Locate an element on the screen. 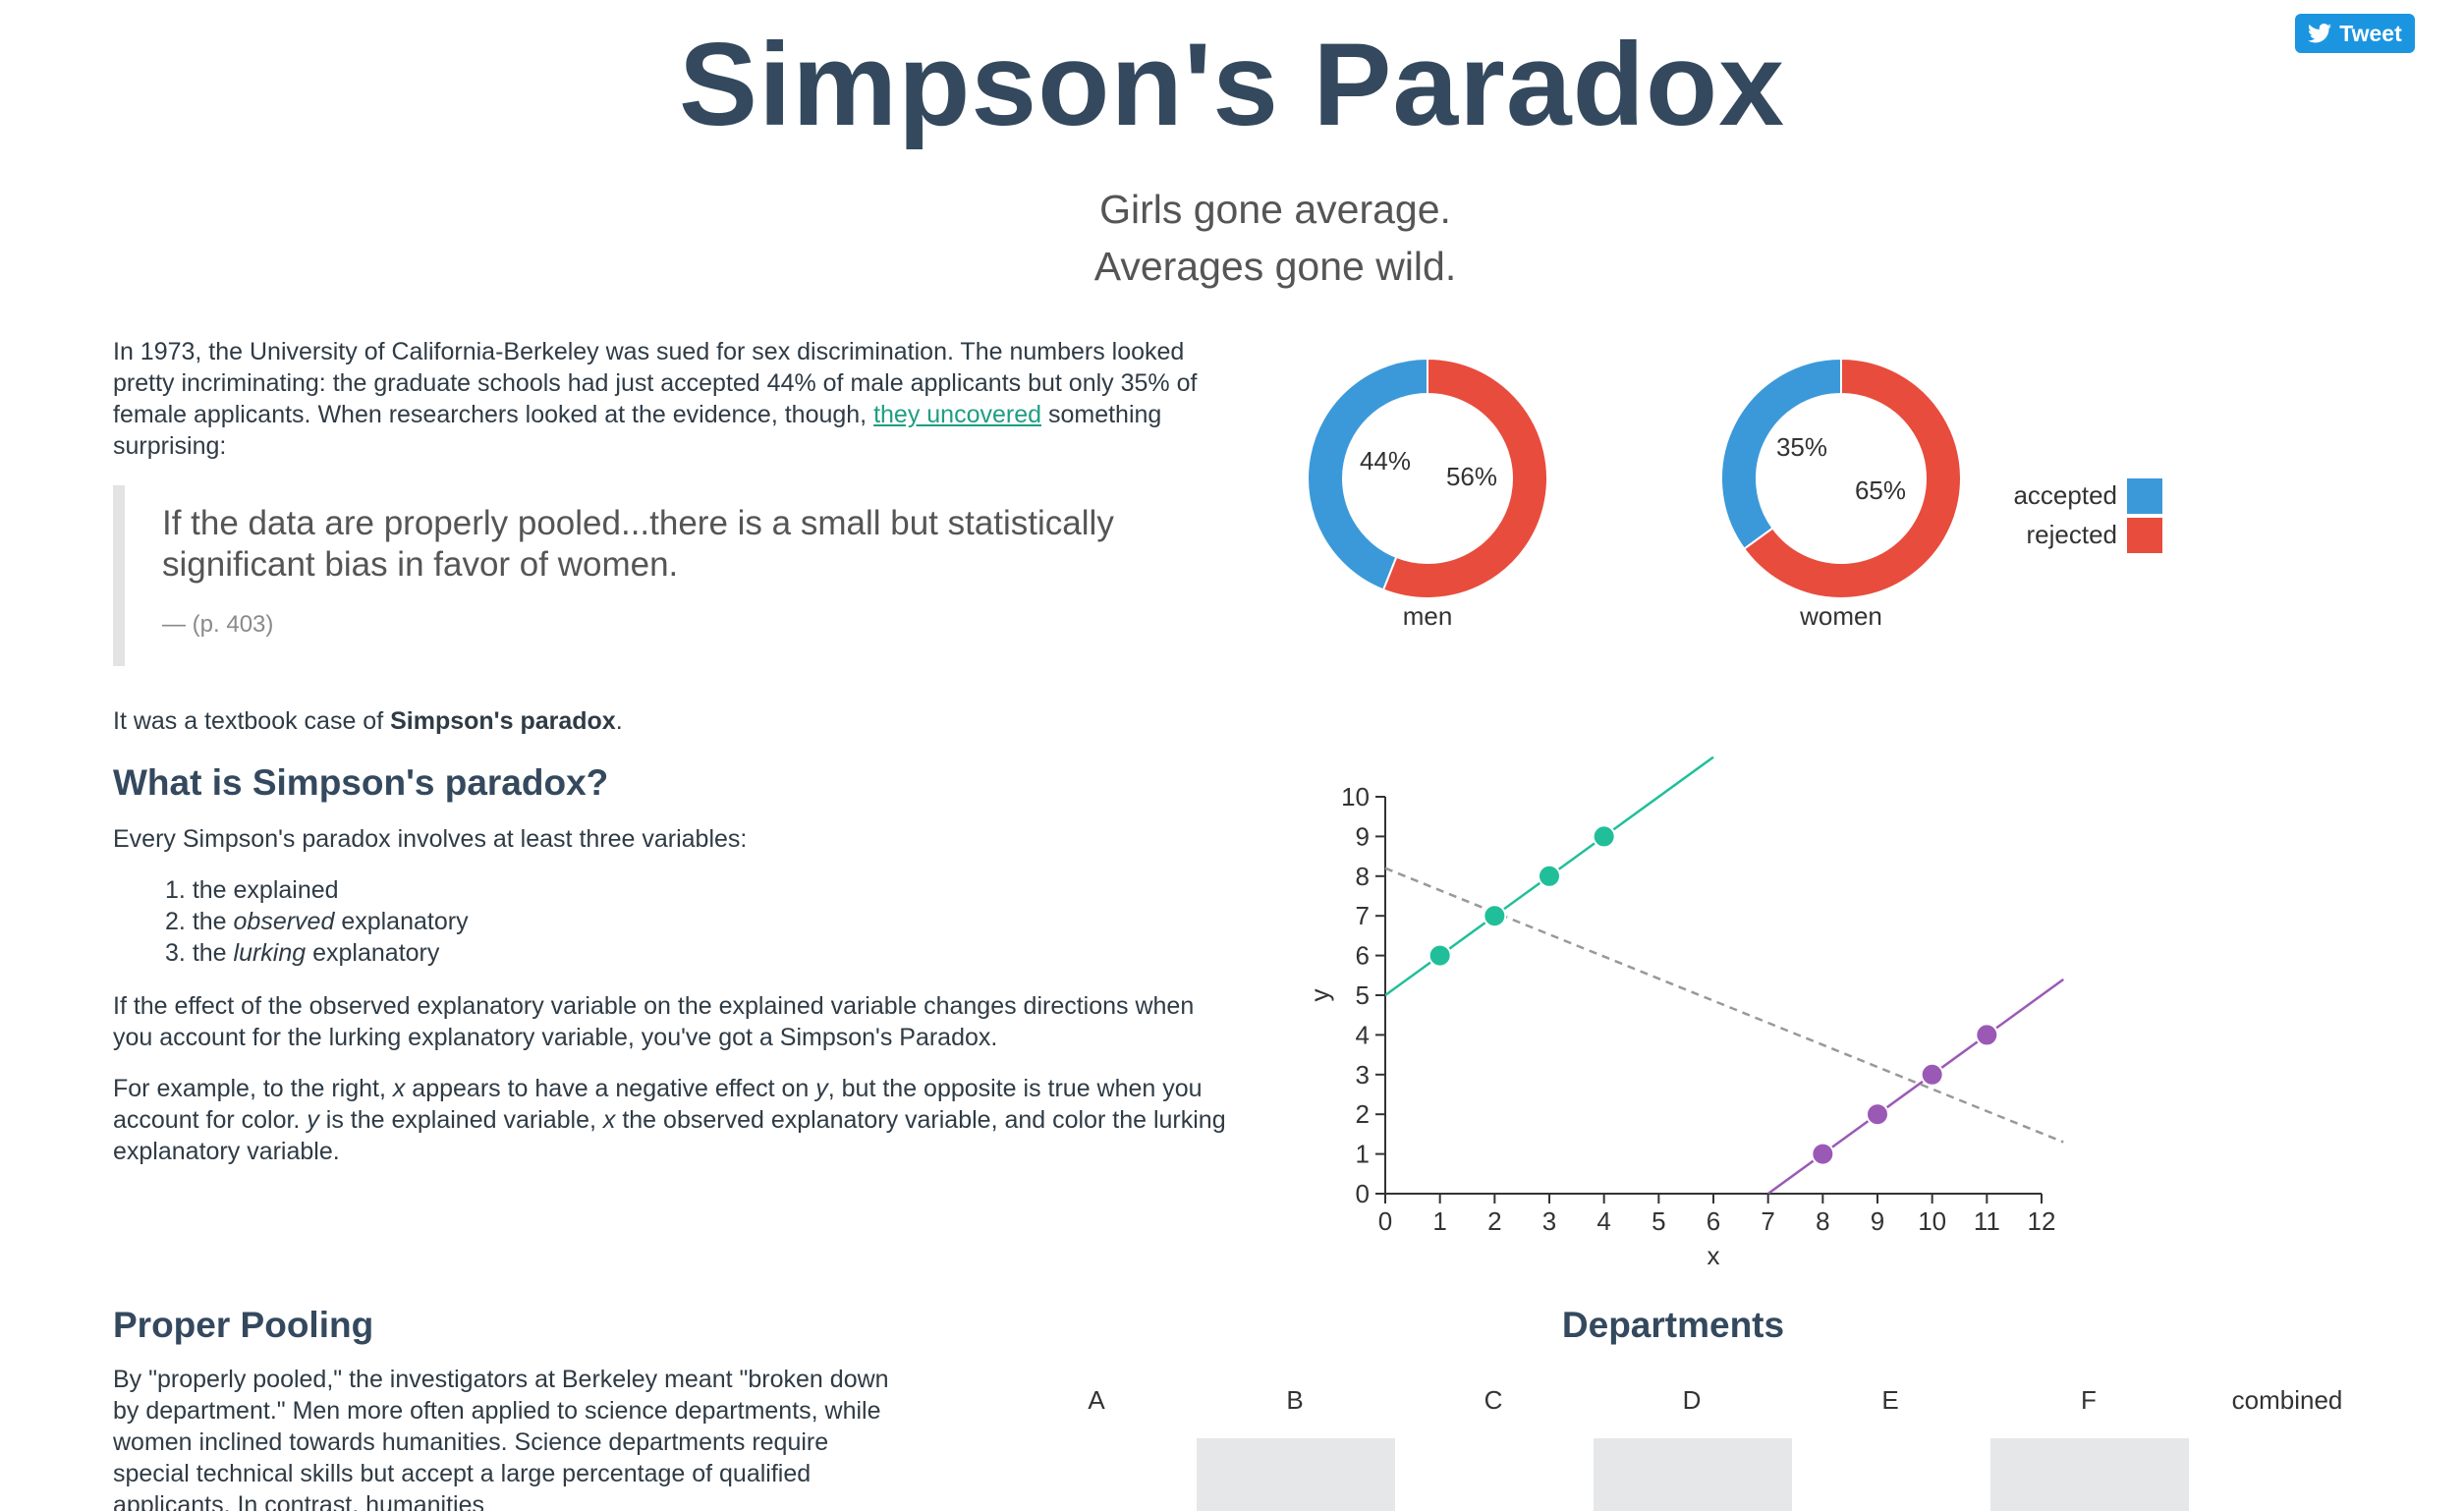  y-tick-label: 5 is located at coordinates (1363, 995).